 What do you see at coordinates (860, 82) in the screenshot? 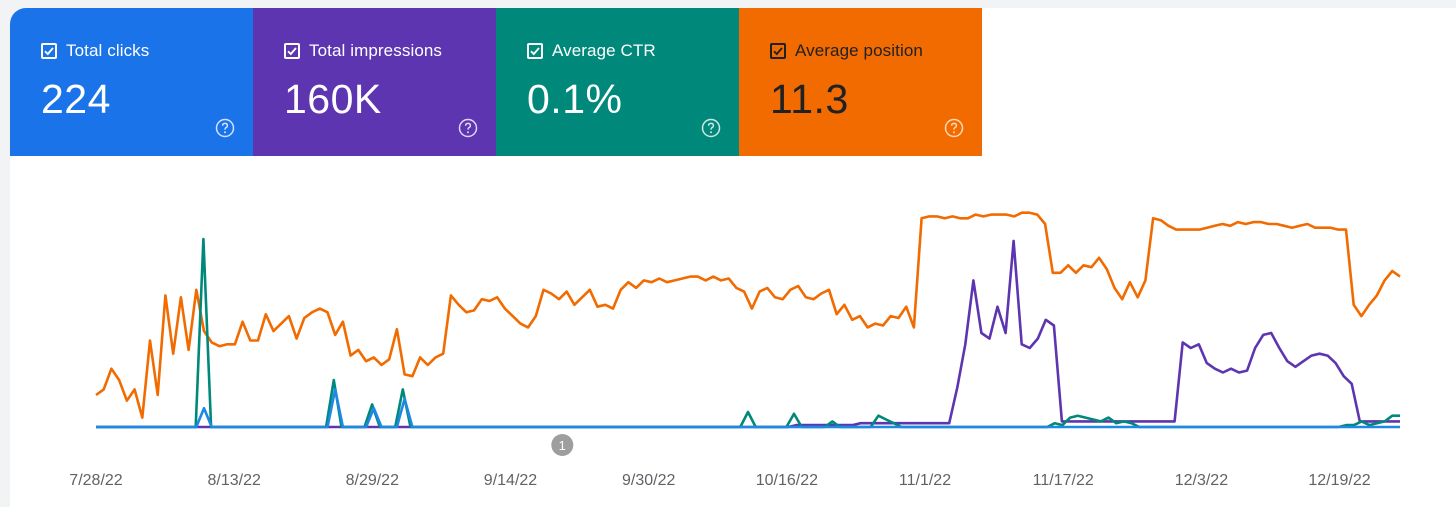
I see `metric-card-average-position: Average position 11.3` at bounding box center [860, 82].